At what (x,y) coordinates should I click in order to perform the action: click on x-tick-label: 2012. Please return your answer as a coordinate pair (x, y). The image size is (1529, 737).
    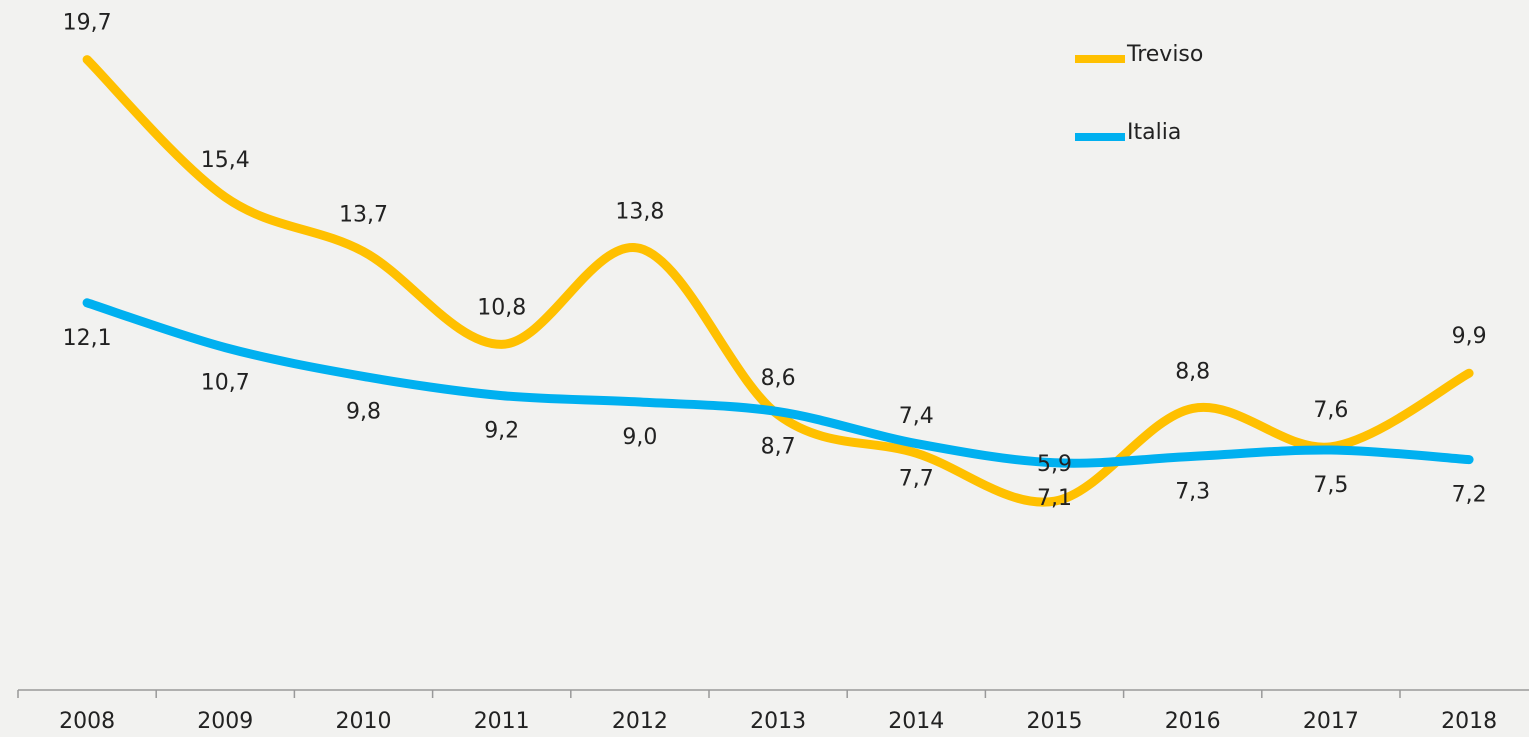
    Looking at the image, I should click on (640, 721).